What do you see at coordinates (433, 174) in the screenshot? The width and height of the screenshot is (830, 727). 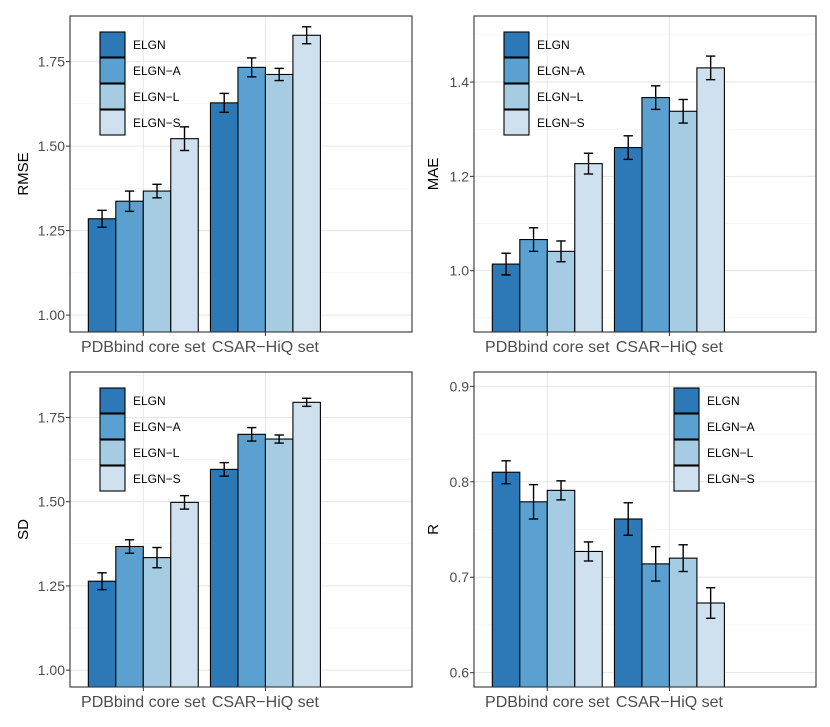 I see `y-axis-title: MAE` at bounding box center [433, 174].